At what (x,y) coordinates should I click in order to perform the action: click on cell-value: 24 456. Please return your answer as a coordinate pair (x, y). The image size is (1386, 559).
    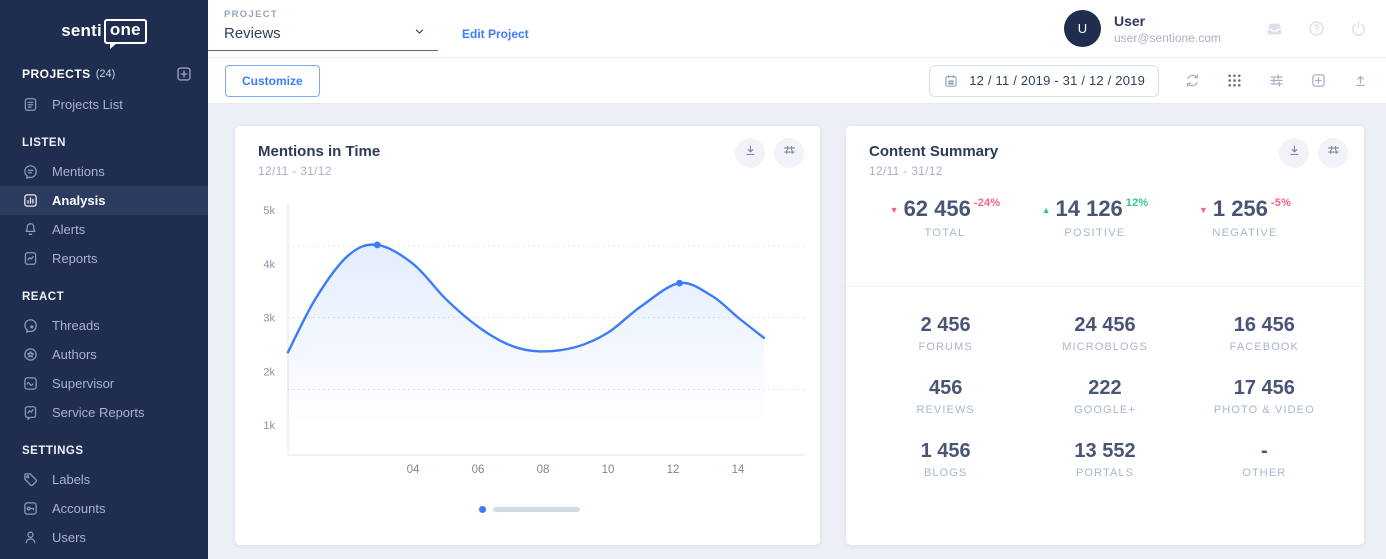
    Looking at the image, I should click on (1105, 325).